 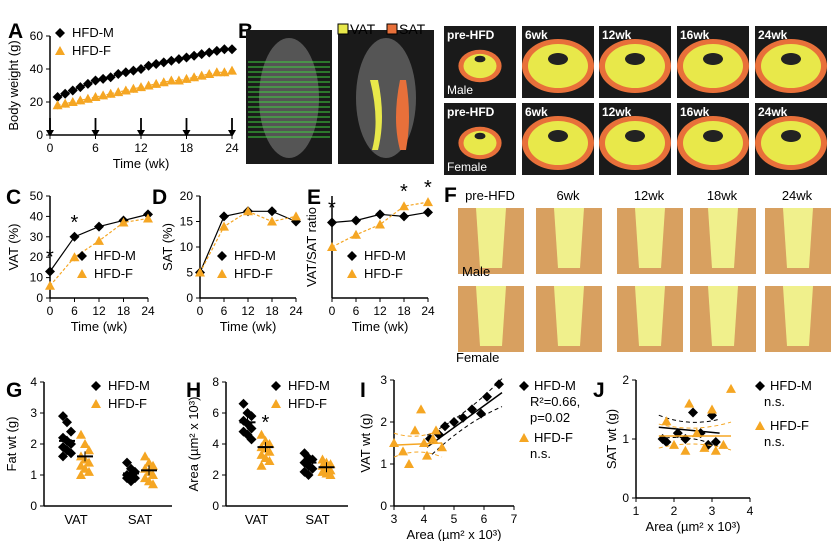 I want to click on panel-label-G: G, so click(x=14, y=390).